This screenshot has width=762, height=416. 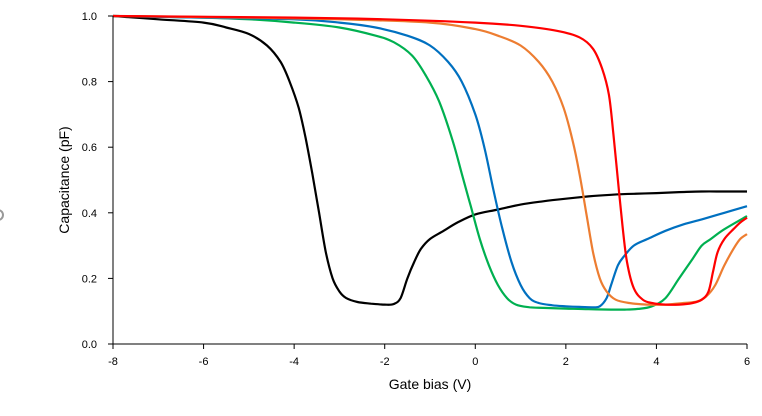 What do you see at coordinates (2, 215) in the screenshot?
I see `cropped-marker-icon` at bounding box center [2, 215].